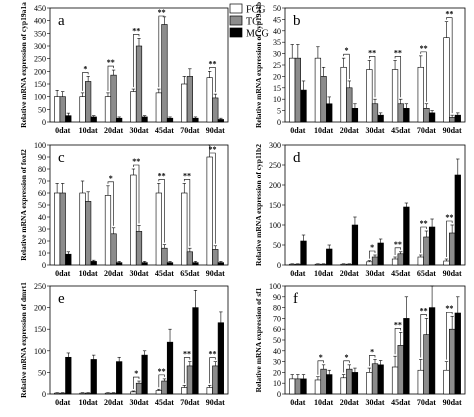 Image resolution: width=474 pixels, height=417 pixels. I want to click on bar-mcg-65dat, so click(432, 246).